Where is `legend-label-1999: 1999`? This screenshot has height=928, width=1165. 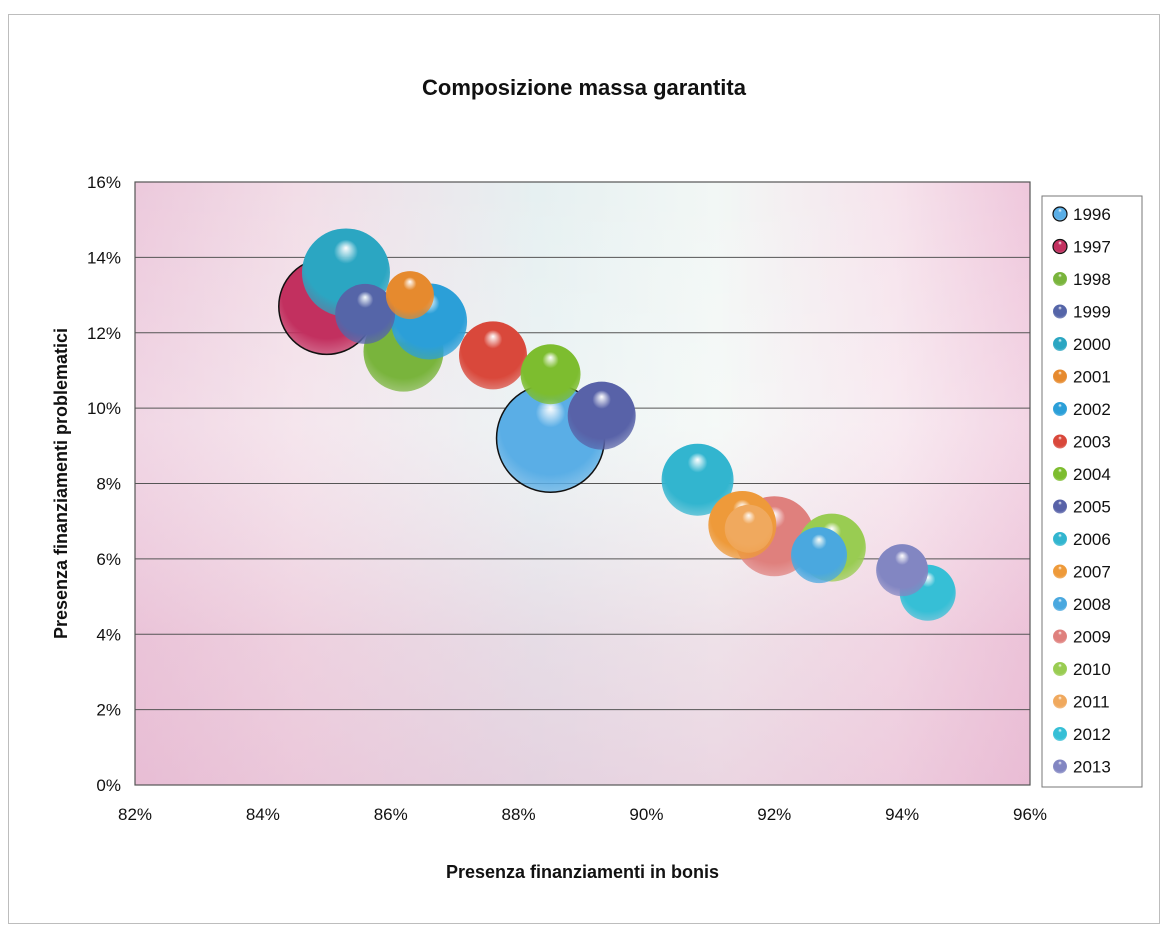 legend-label-1999: 1999 is located at coordinates (1092, 312).